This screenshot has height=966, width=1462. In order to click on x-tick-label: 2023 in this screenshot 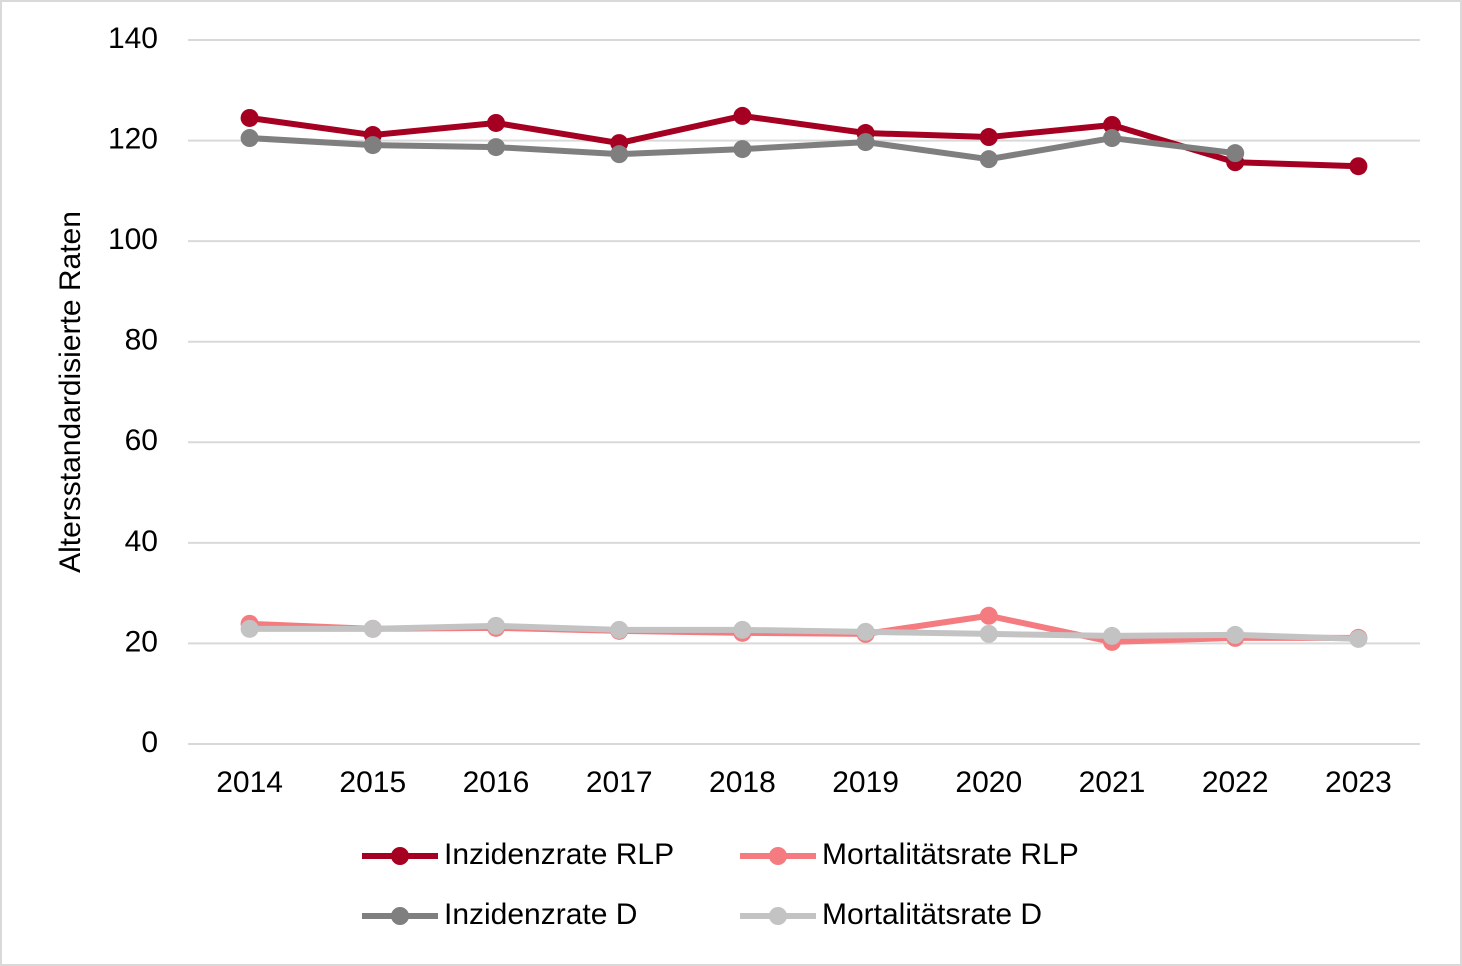, I will do `click(1358, 782)`.